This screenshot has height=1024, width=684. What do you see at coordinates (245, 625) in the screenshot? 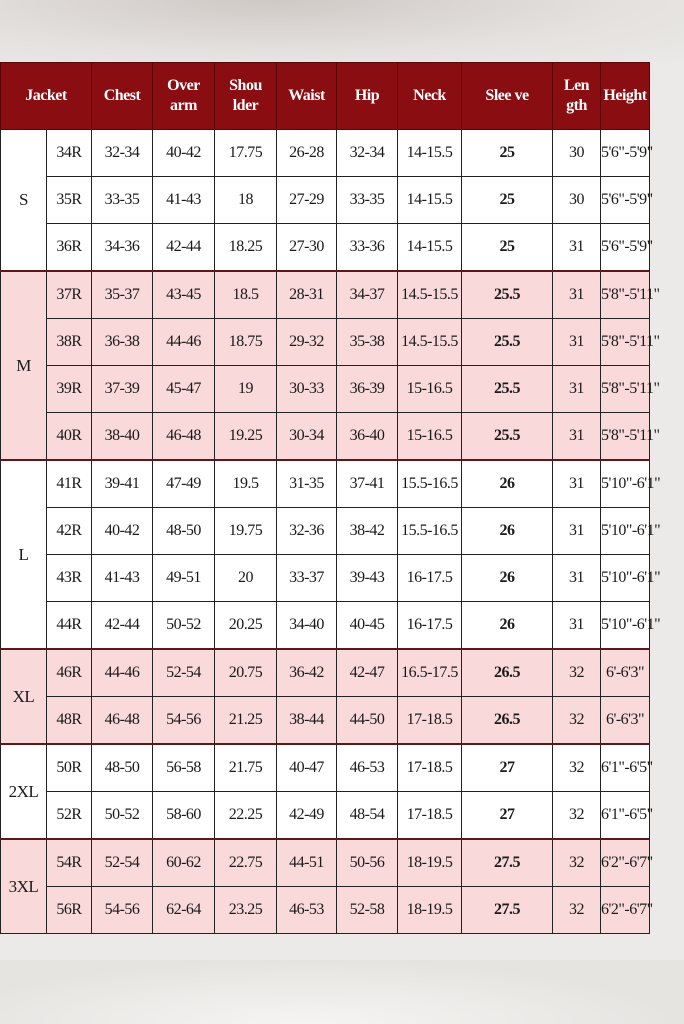
I see `cell-shoulder: 20.25` at bounding box center [245, 625].